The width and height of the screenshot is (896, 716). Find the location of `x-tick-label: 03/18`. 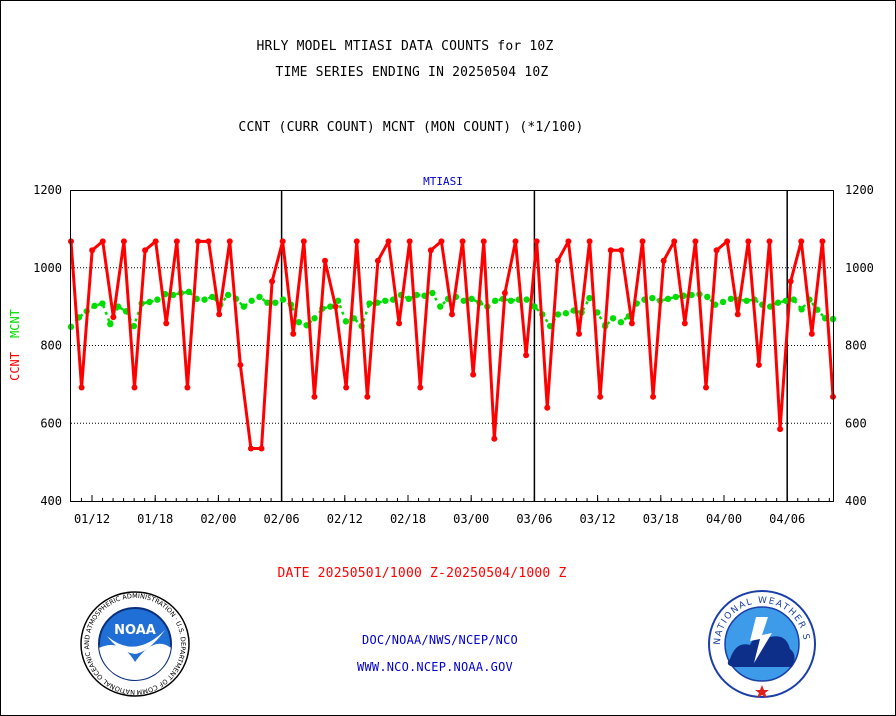

x-tick-label: 03/18 is located at coordinates (661, 519).